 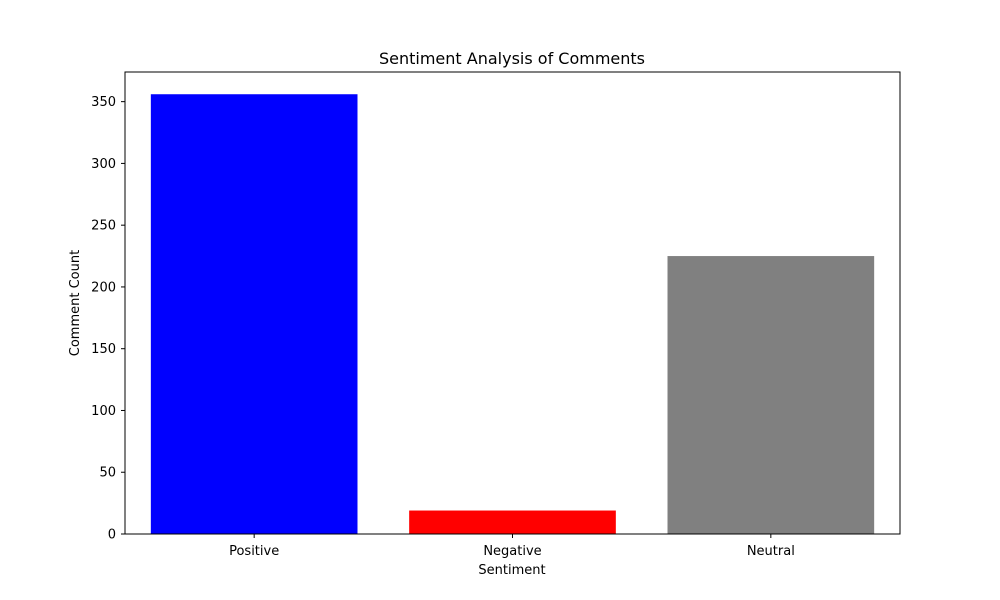 What do you see at coordinates (108, 319) in the screenshot?
I see `y-axis-ticks: 0 50 100 150 200 250 300 350` at bounding box center [108, 319].